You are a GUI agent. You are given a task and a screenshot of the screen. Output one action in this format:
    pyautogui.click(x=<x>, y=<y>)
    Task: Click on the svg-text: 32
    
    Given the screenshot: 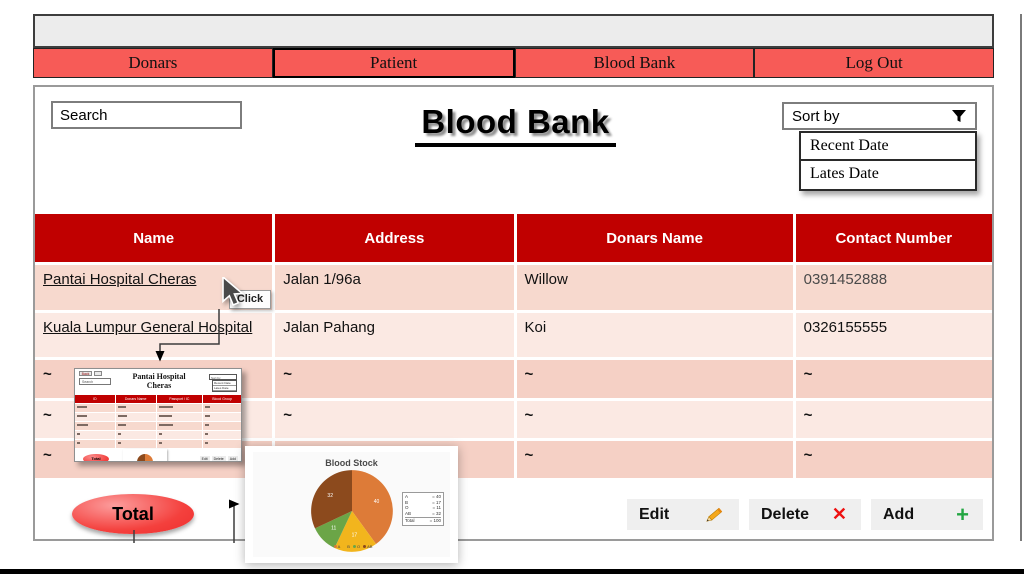 What is the action you would take?
    pyautogui.click(x=330, y=496)
    